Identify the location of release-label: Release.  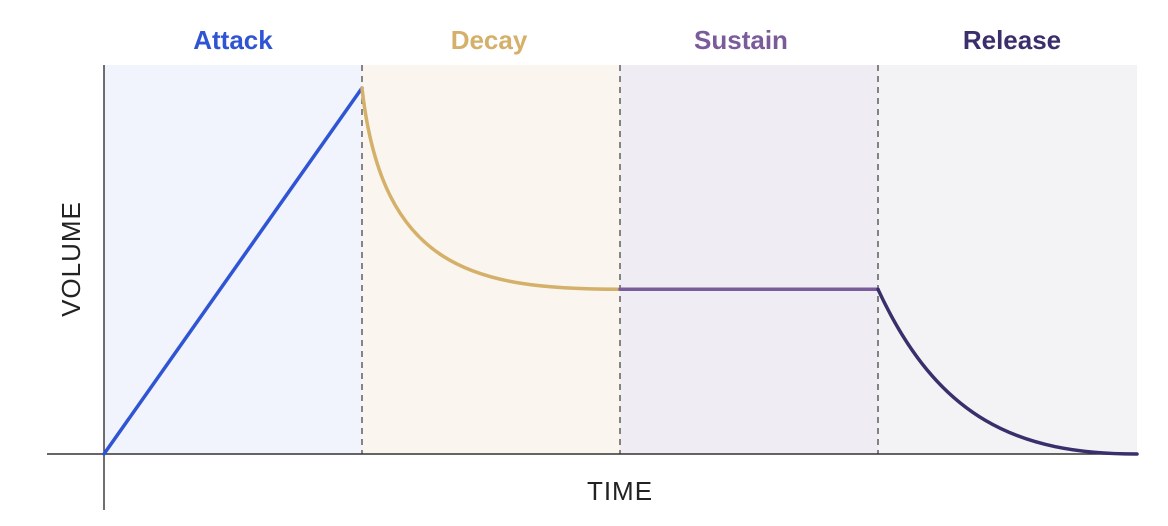
(1012, 40).